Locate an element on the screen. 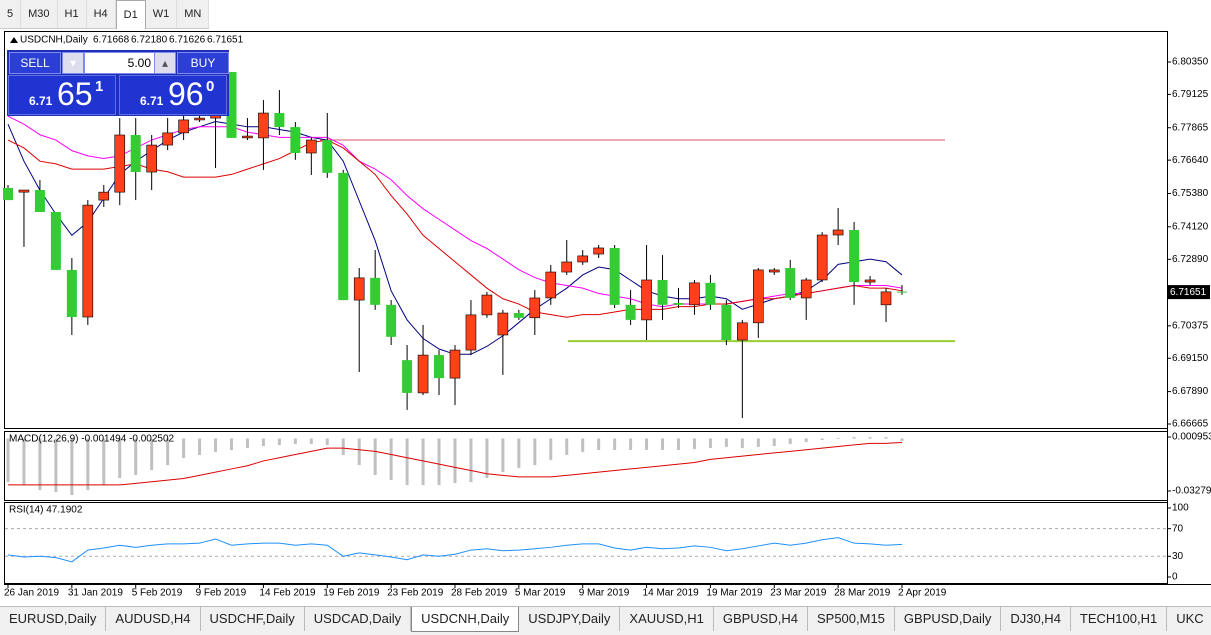 This screenshot has width=1211, height=635. chart-tab: USDCHF,Daily is located at coordinates (253, 619).